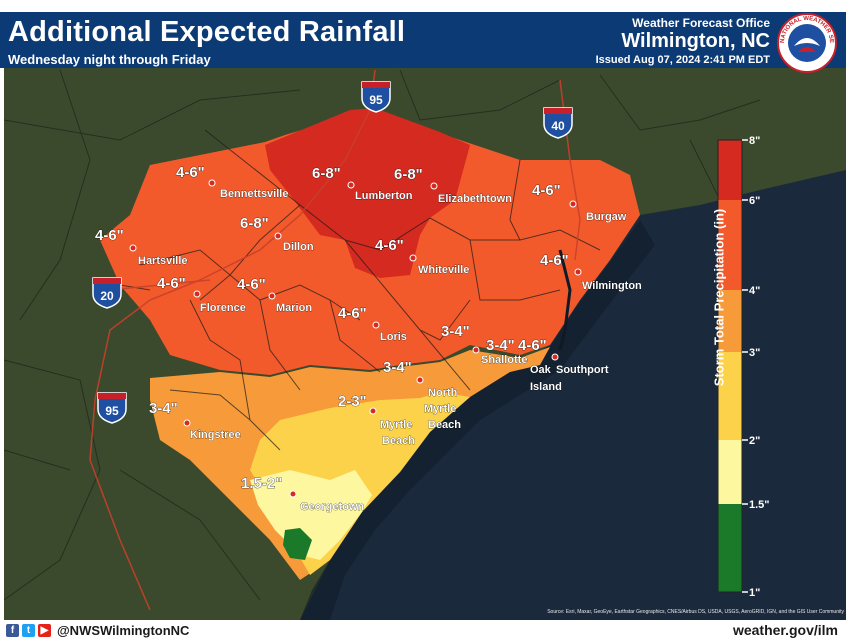 This screenshot has height=639, width=868. Describe the element at coordinates (754, 441) in the screenshot. I see `legend-tick-2: 2"` at that location.